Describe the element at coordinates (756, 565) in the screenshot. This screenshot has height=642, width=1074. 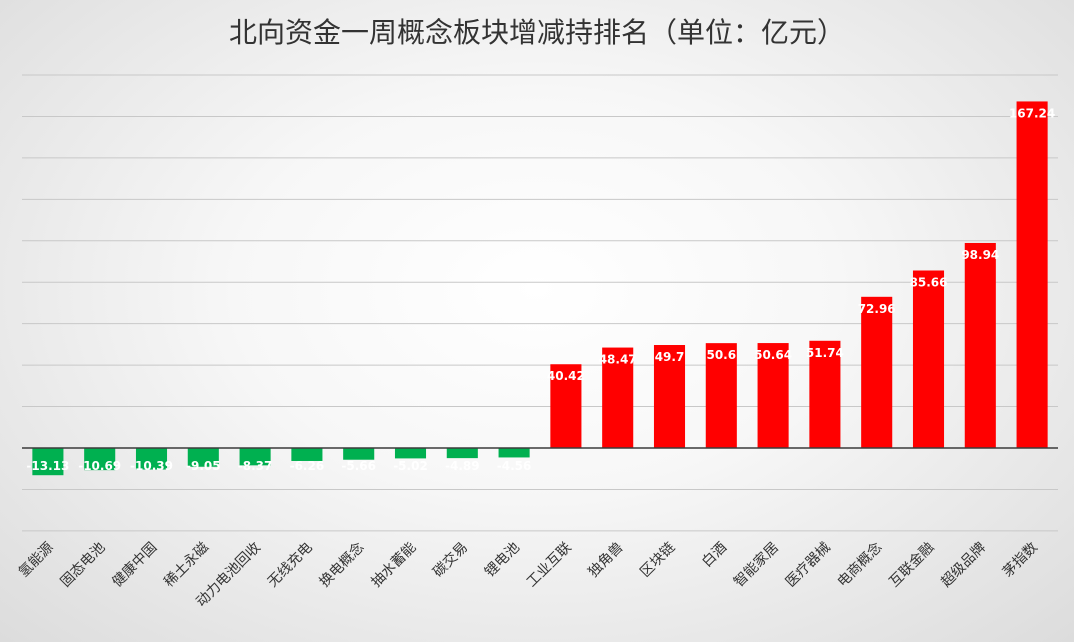
I see `category-label: 智能家居` at that location.